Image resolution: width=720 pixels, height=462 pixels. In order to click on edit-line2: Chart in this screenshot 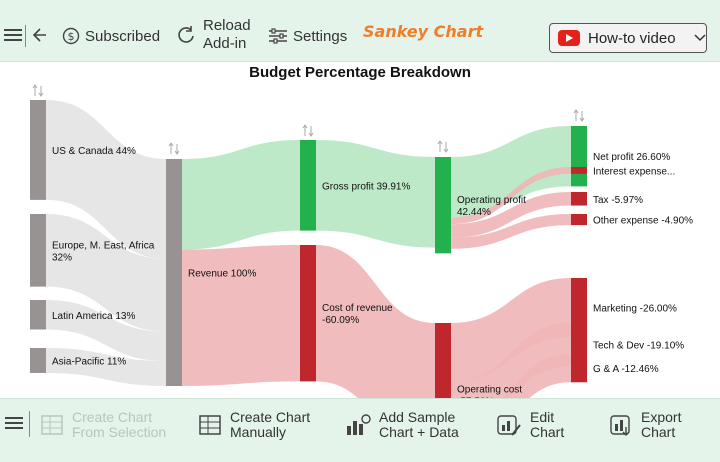, I will do `click(547, 432)`.